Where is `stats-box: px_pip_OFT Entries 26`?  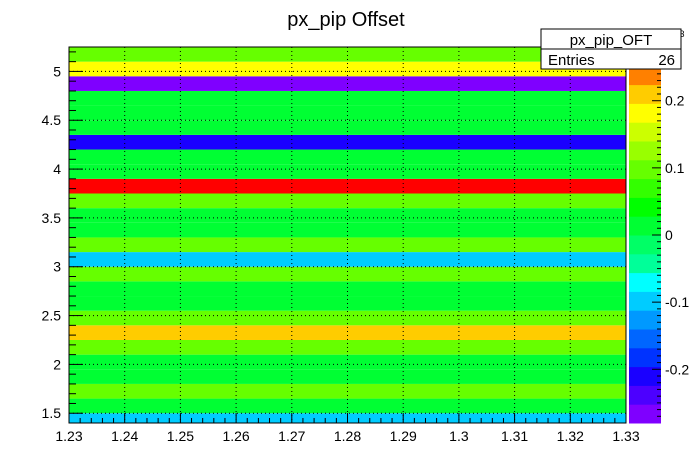 stats-box: px_pip_OFT Entries 26 is located at coordinates (611, 49).